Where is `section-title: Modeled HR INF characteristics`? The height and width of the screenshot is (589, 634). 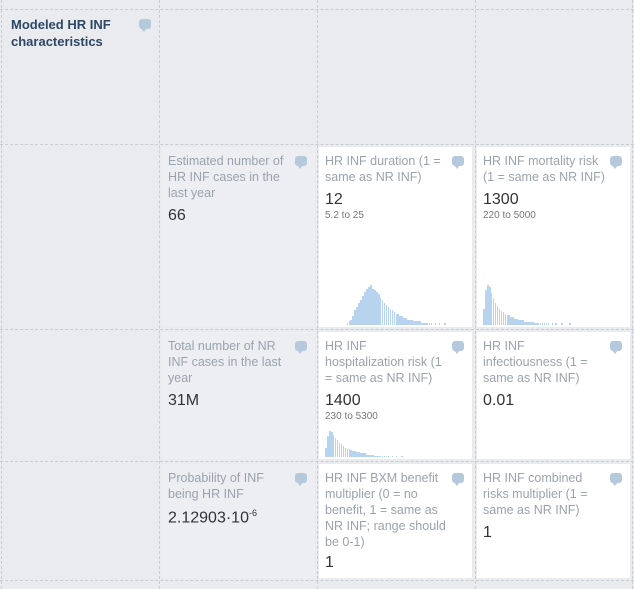
section-title: Modeled HR INF characteristics is located at coordinates (61, 33).